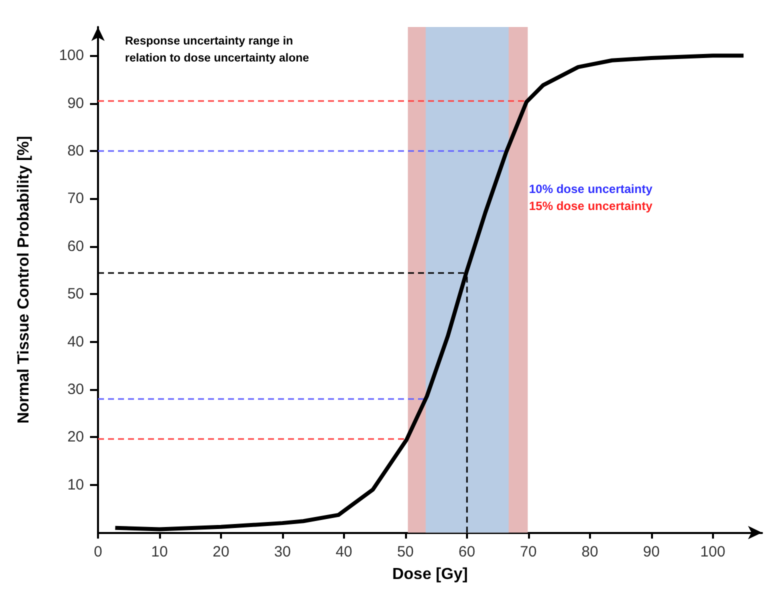 Image resolution: width=769 pixels, height=606 pixels. Describe the element at coordinates (467, 552) in the screenshot. I see `x-tick-label: 60` at that location.